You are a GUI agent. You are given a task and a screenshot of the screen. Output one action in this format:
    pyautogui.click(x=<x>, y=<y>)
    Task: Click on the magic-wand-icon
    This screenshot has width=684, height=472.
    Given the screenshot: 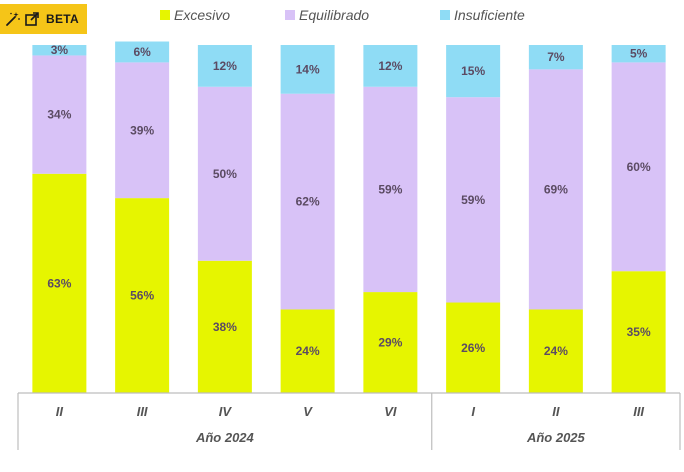 What is the action you would take?
    pyautogui.click(x=13, y=19)
    